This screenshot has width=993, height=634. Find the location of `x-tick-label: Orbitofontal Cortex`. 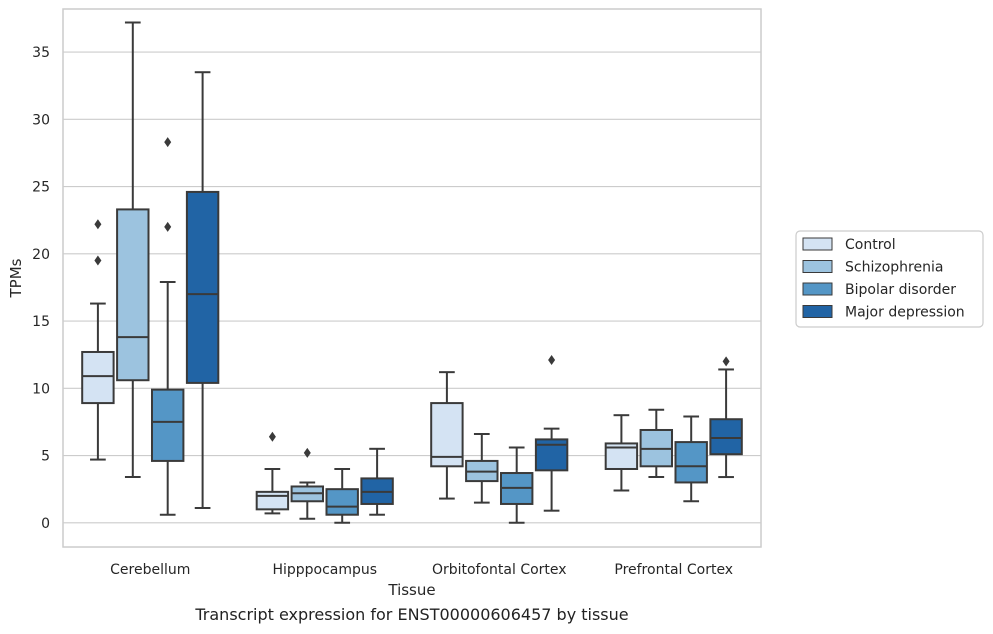

x-tick-label: Orbitofontal Cortex is located at coordinates (499, 570).